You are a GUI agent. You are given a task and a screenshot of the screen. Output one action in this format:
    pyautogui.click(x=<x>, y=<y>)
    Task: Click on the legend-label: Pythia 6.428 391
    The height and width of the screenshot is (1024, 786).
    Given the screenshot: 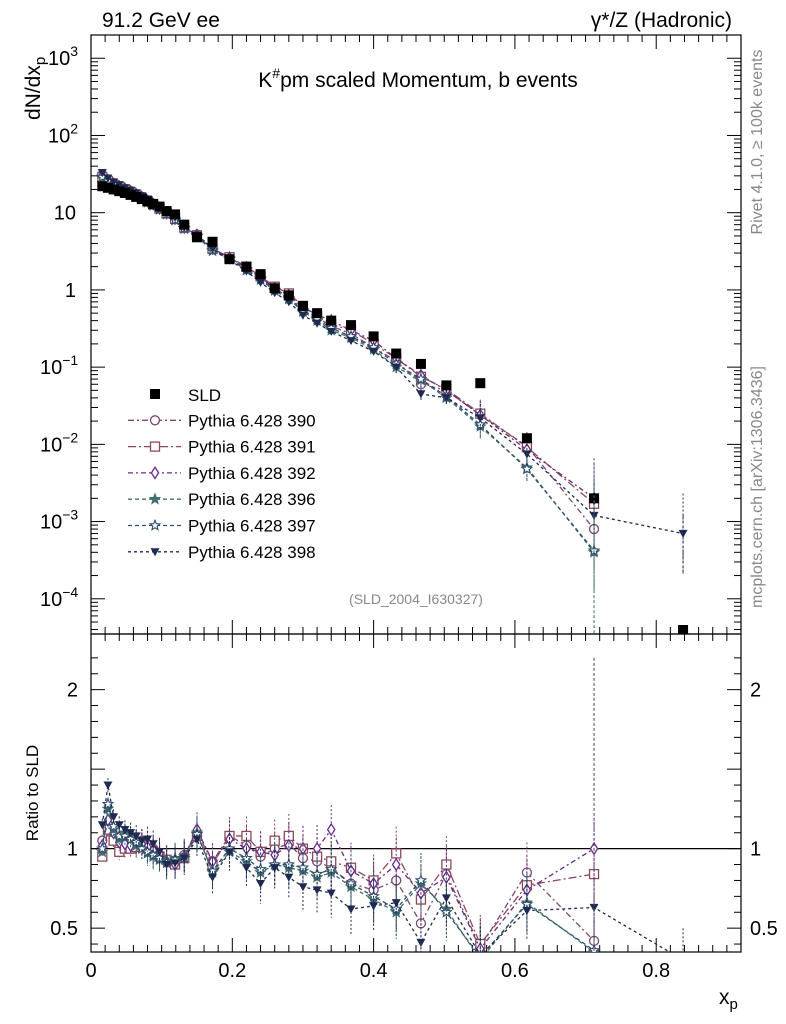 What is the action you would take?
    pyautogui.click(x=252, y=447)
    